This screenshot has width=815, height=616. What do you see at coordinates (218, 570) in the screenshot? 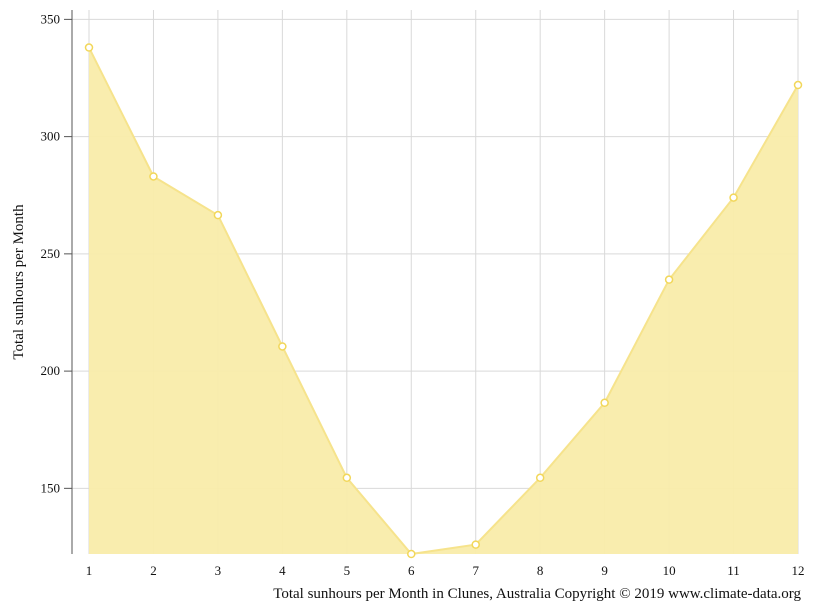
I see `x-tick-label: 3` at bounding box center [218, 570].